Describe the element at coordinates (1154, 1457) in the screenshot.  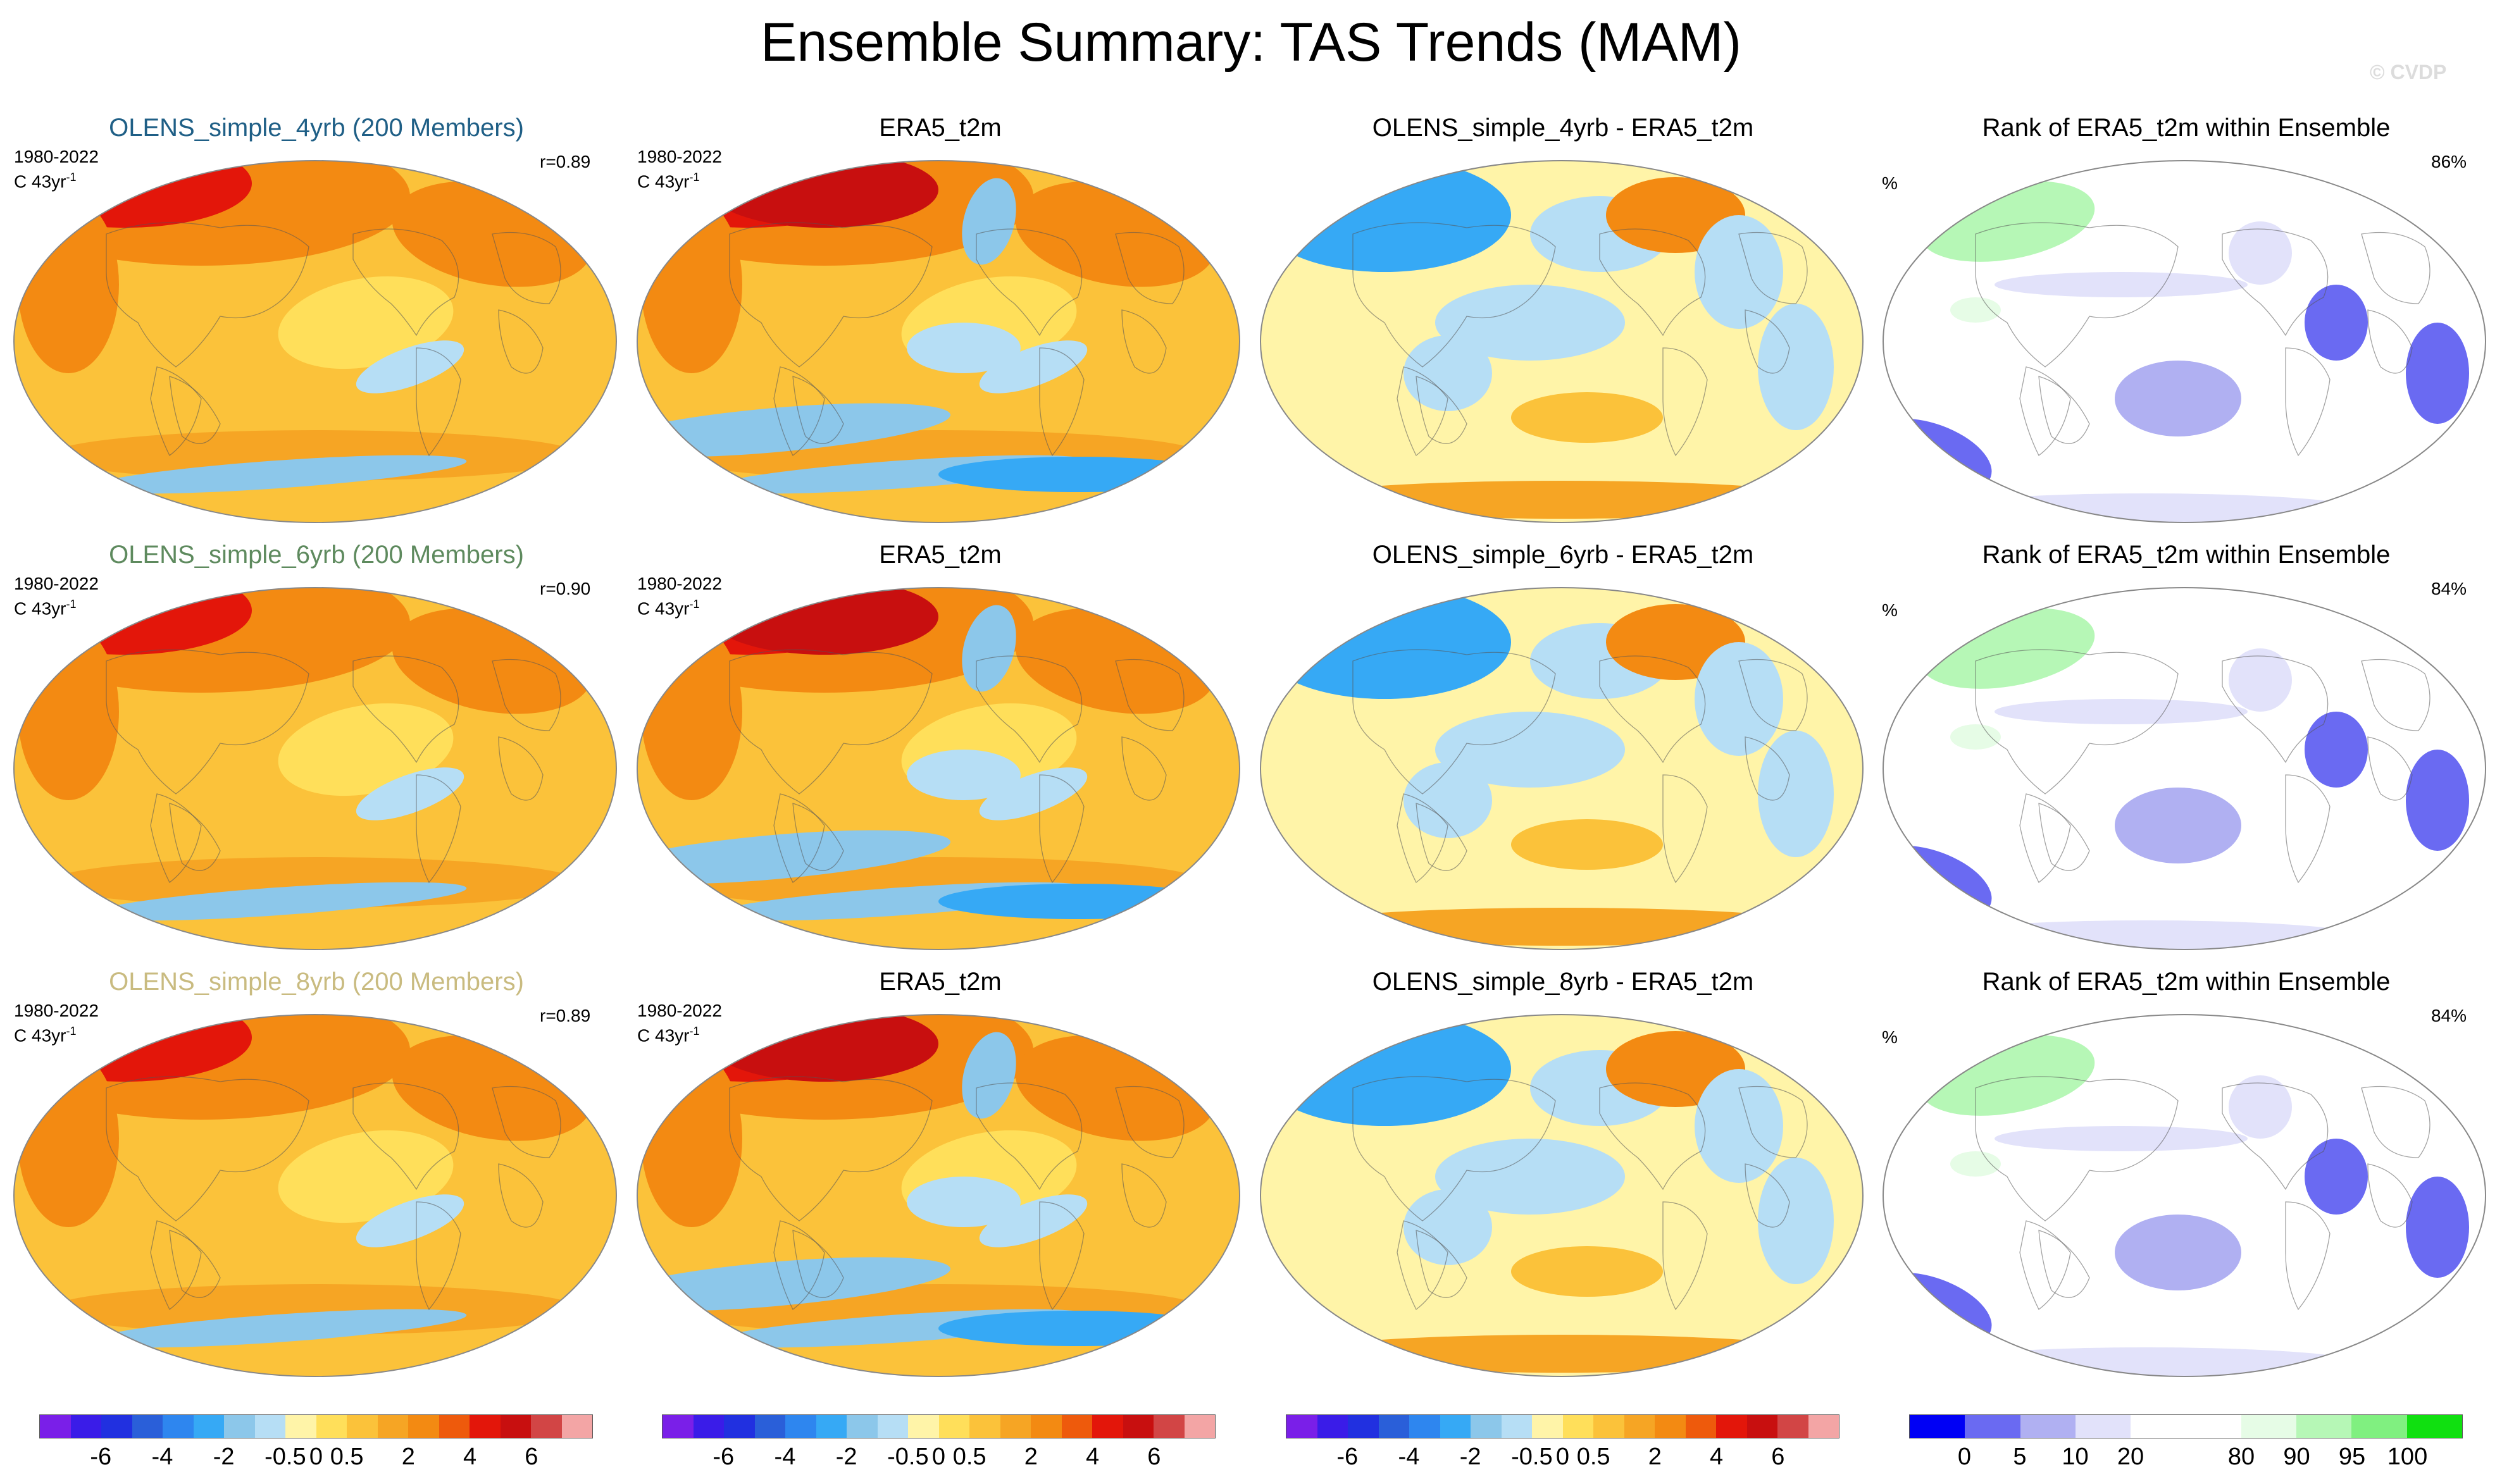
I see `colorbar-tick-label: 6` at that location.